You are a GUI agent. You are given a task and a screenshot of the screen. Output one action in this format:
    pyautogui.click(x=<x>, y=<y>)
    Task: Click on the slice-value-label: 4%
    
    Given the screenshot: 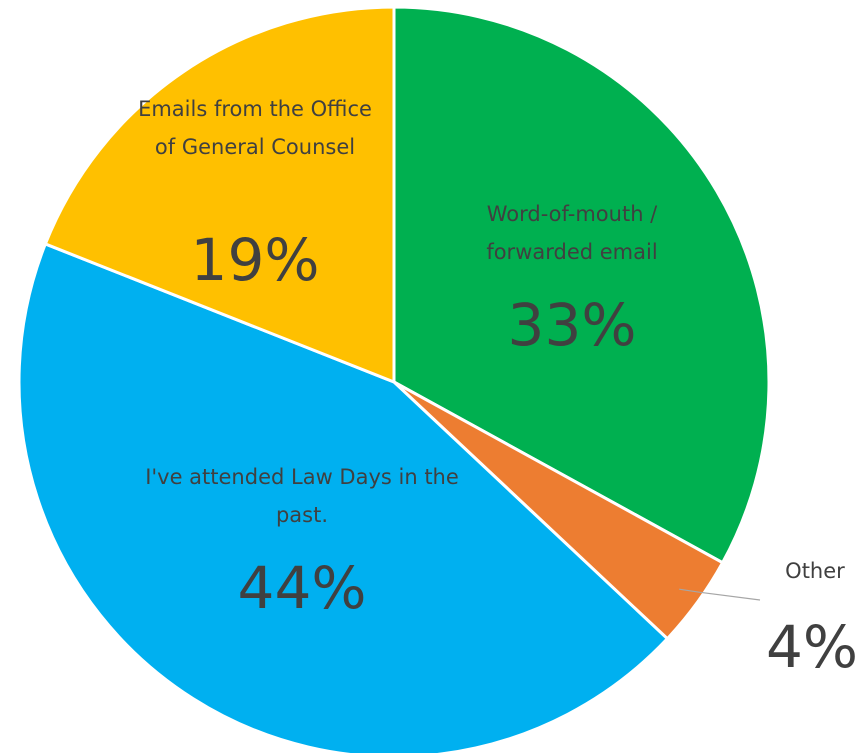 What is the action you would take?
    pyautogui.click(x=812, y=647)
    